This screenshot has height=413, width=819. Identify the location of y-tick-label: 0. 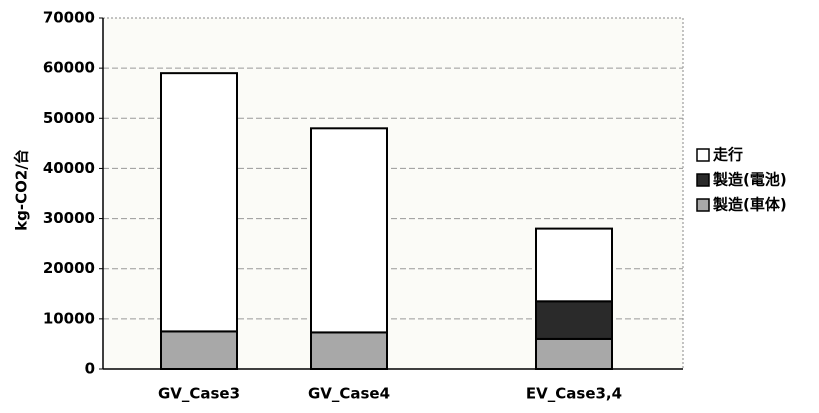
(90, 369).